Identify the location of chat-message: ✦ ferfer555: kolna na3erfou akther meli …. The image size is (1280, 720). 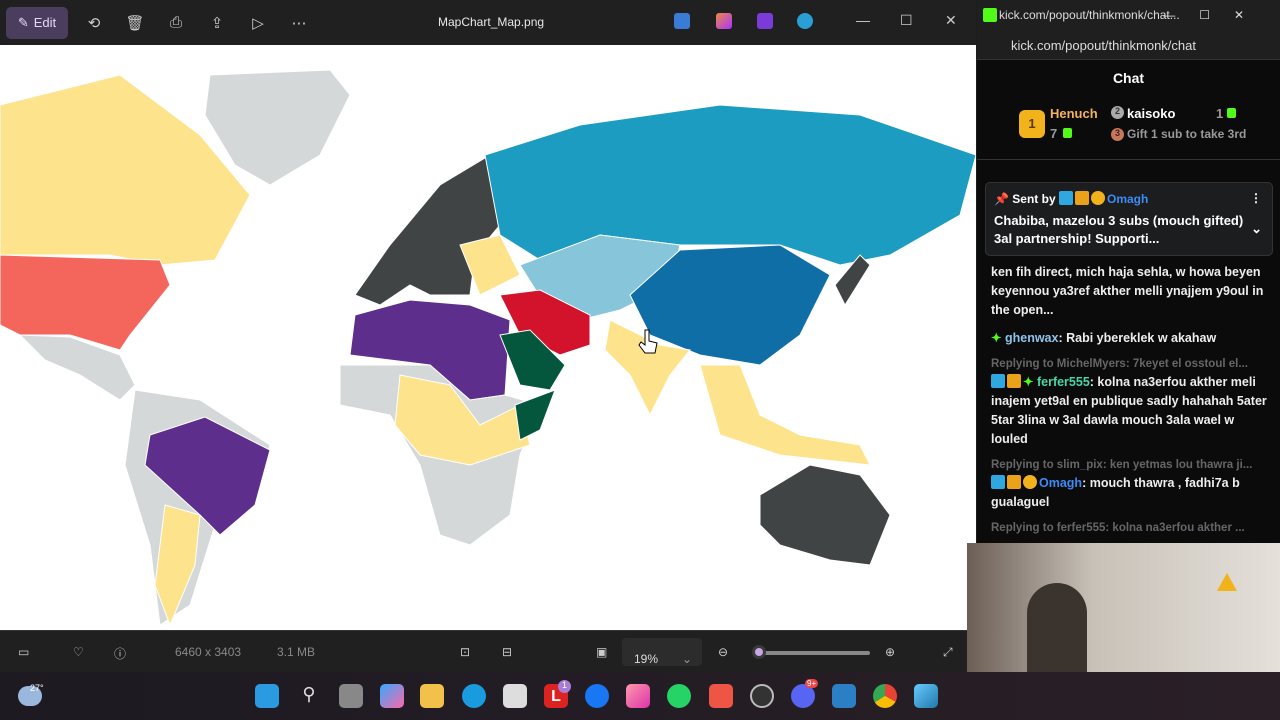
(1129, 410).